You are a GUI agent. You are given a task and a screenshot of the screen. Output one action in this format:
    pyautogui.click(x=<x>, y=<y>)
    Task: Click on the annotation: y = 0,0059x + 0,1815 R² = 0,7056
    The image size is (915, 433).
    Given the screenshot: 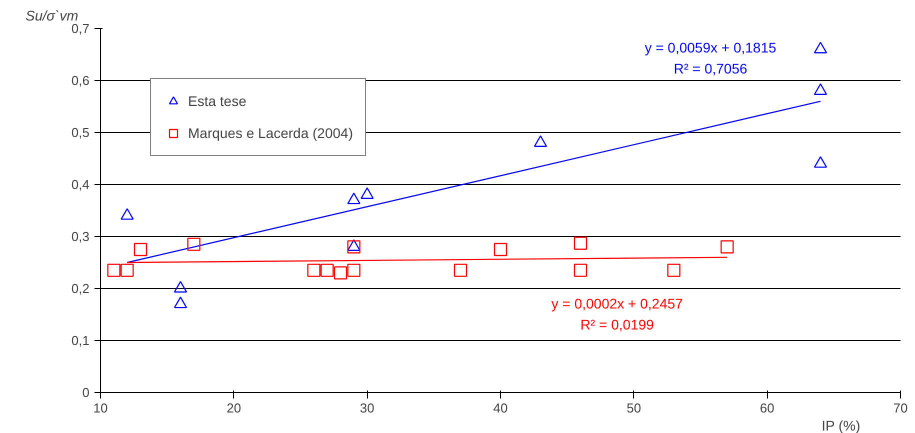 What is the action you would take?
    pyautogui.click(x=710, y=58)
    